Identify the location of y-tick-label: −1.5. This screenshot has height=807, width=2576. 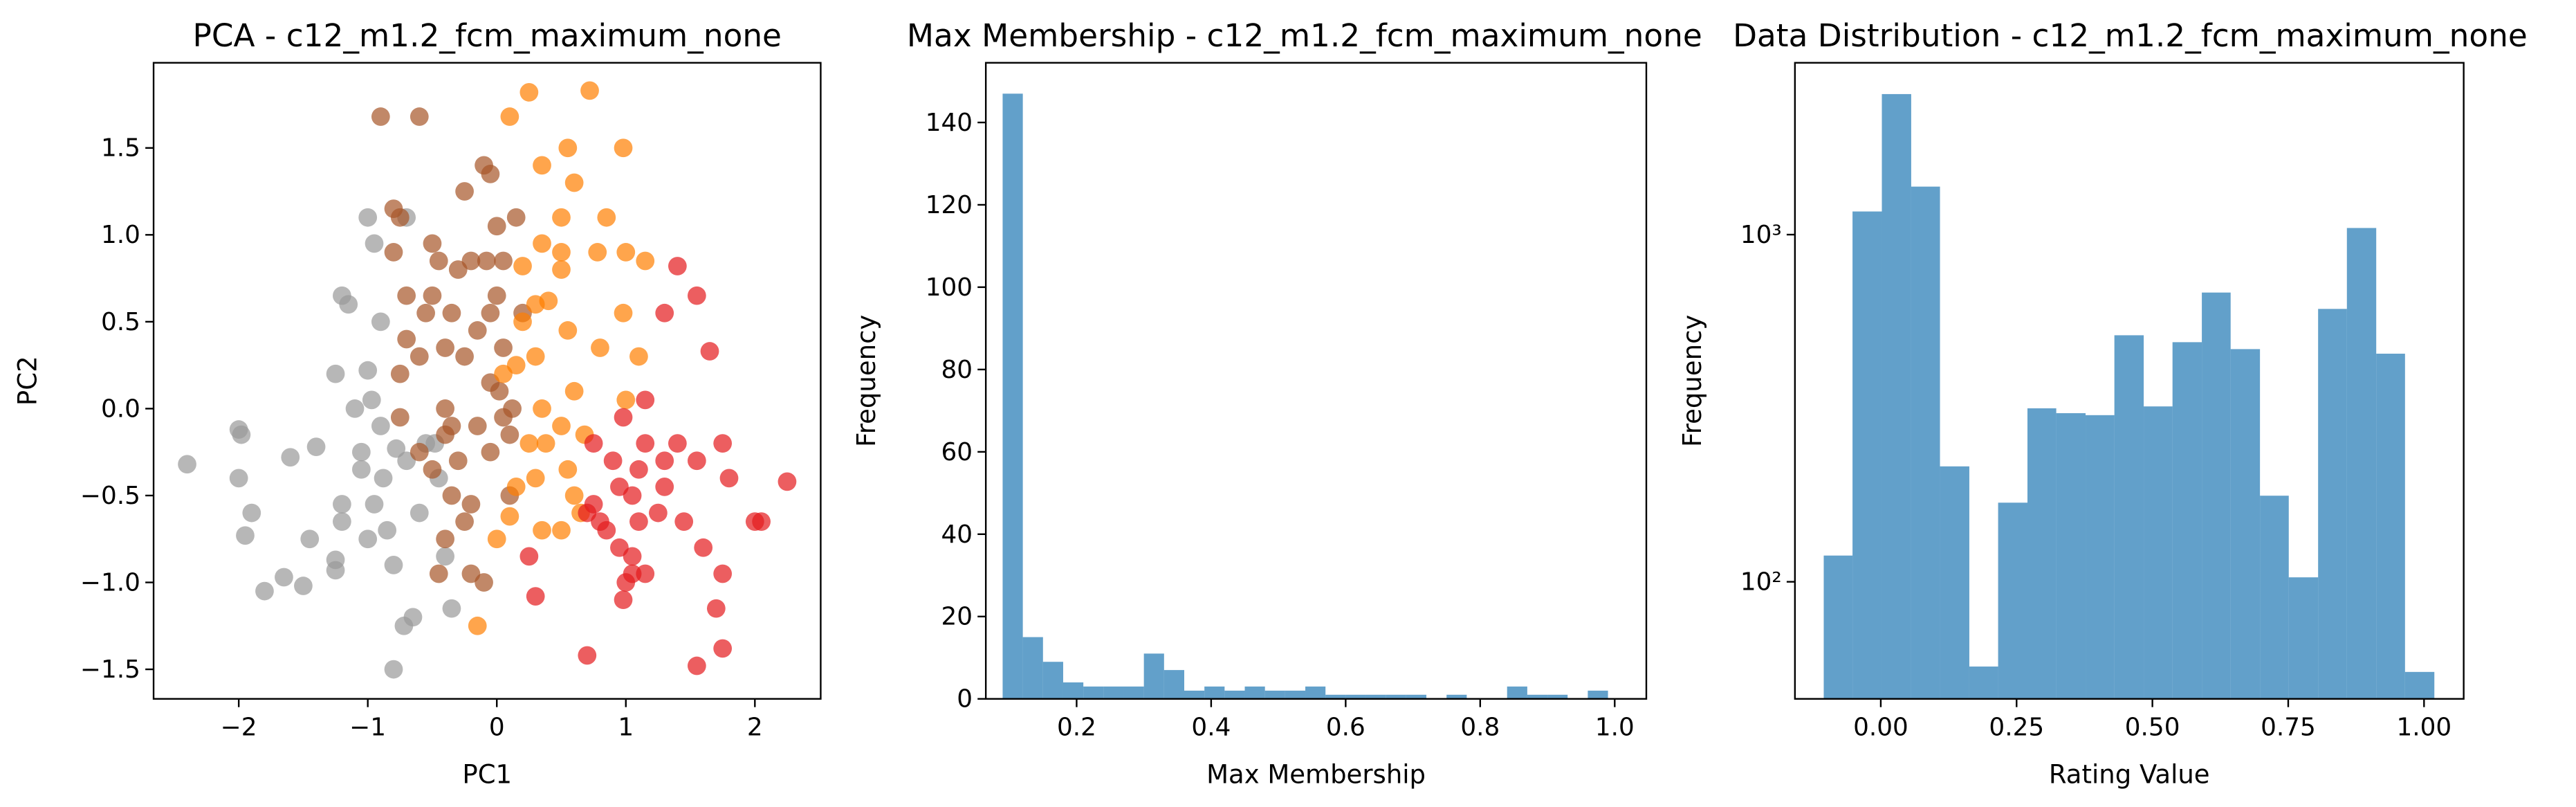
(110, 669).